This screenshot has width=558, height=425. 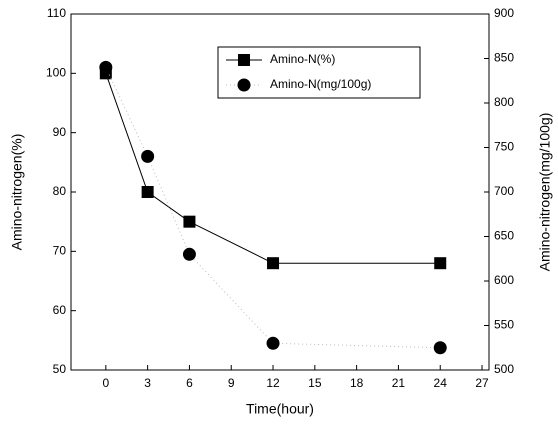 I want to click on y-tick-label: 60, so click(x=60, y=310).